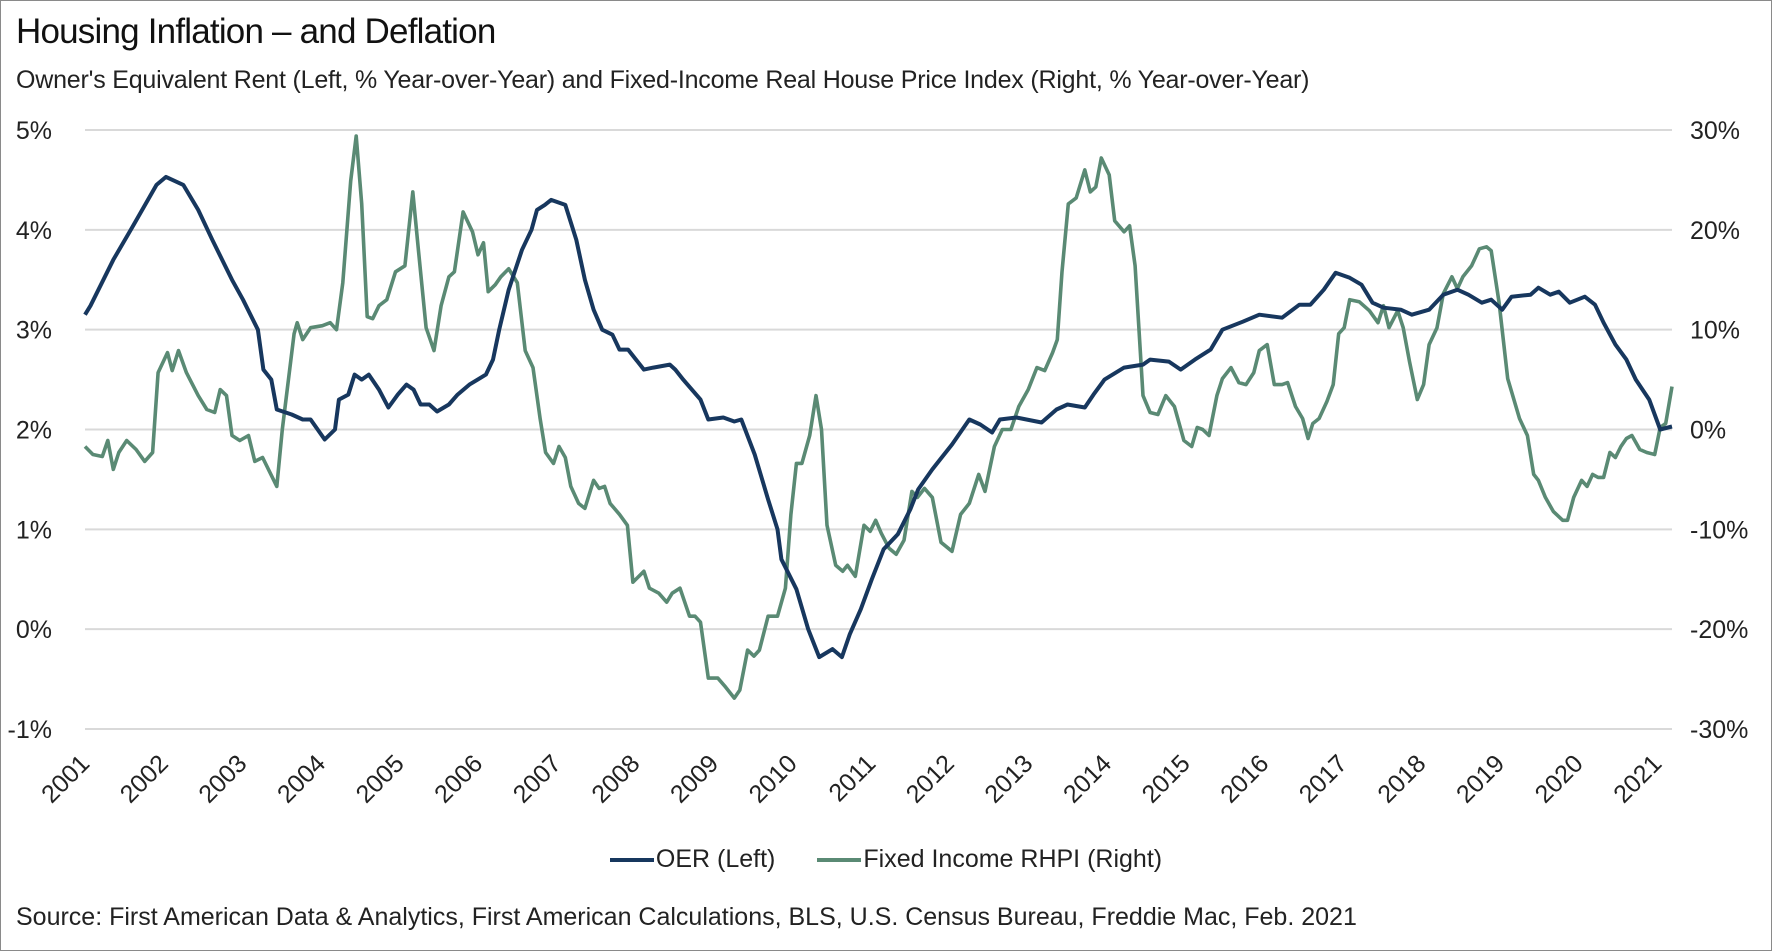 This screenshot has height=951, width=1772. Describe the element at coordinates (34, 231) in the screenshot. I see `y-left-tick-label: 4%` at that location.